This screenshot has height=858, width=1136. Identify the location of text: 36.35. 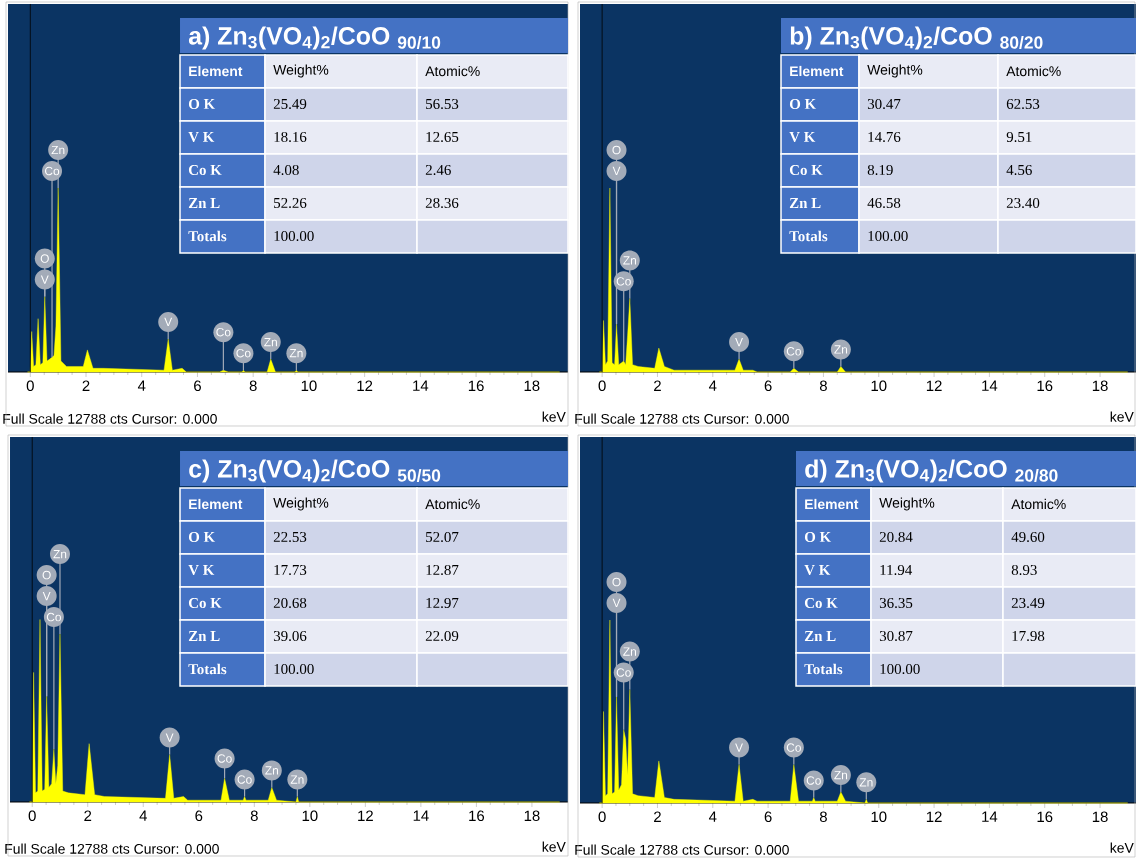
(896, 603).